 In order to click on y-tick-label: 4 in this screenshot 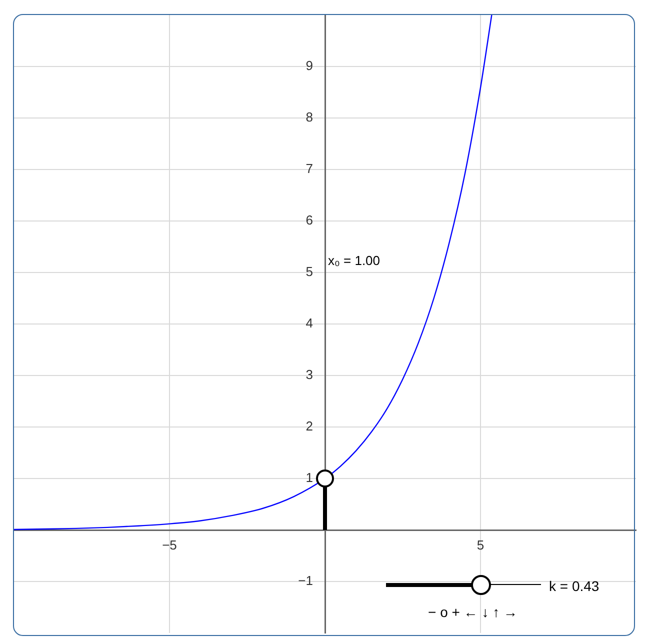, I will do `click(309, 323)`.